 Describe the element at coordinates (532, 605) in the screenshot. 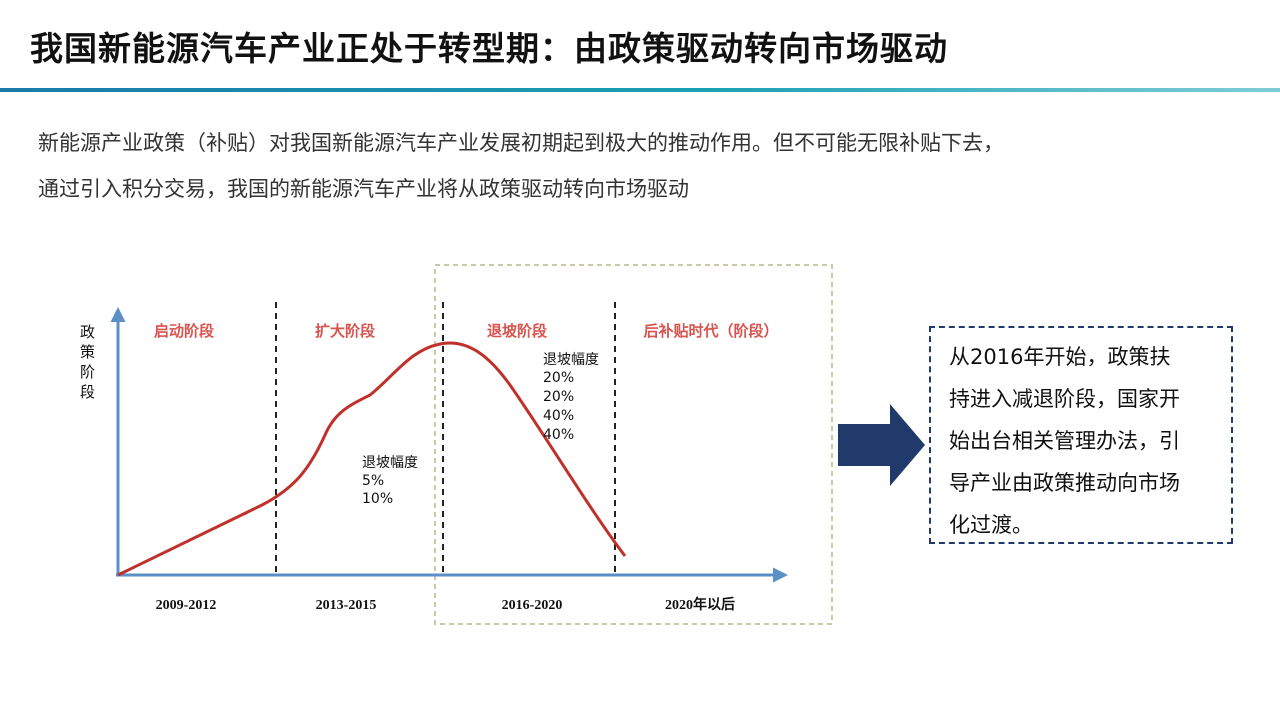

I see `period-label-2016-2020: 2016-2020` at that location.